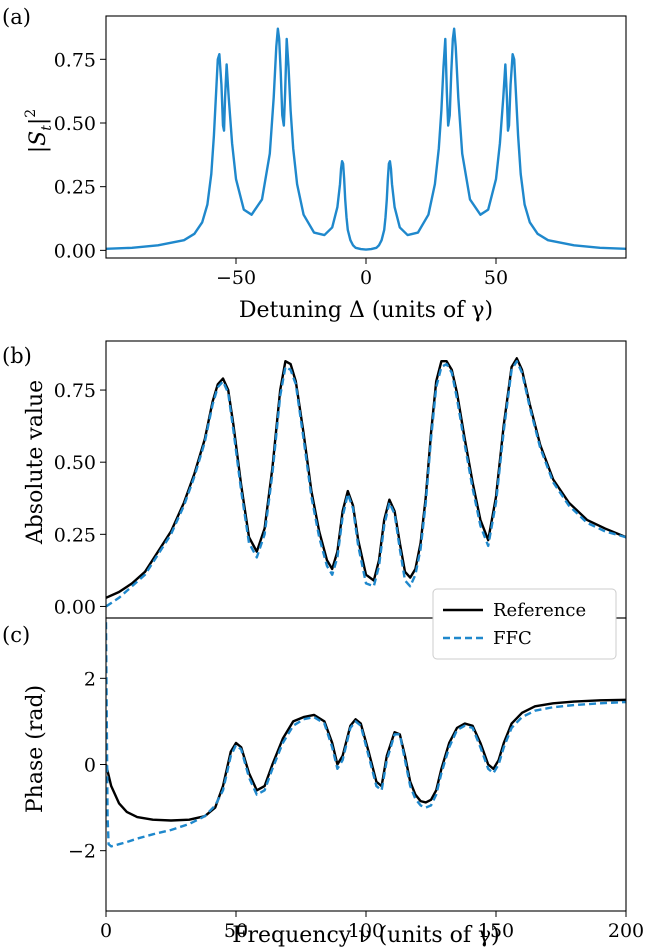  I want to click on panel-a-xlabel: Detuning Δ (units of γ), so click(366, 310).